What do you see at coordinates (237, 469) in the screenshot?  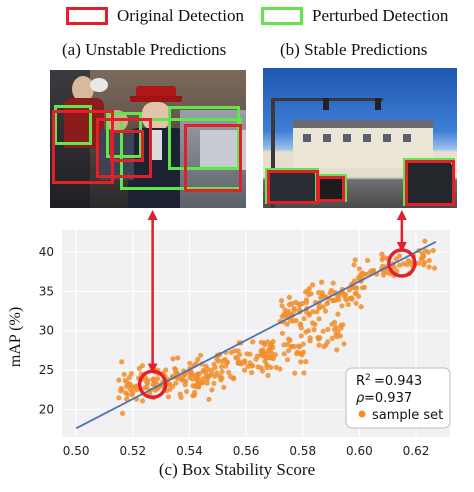 I see `chart-caption: (c) Box Stability Score` at bounding box center [237, 469].